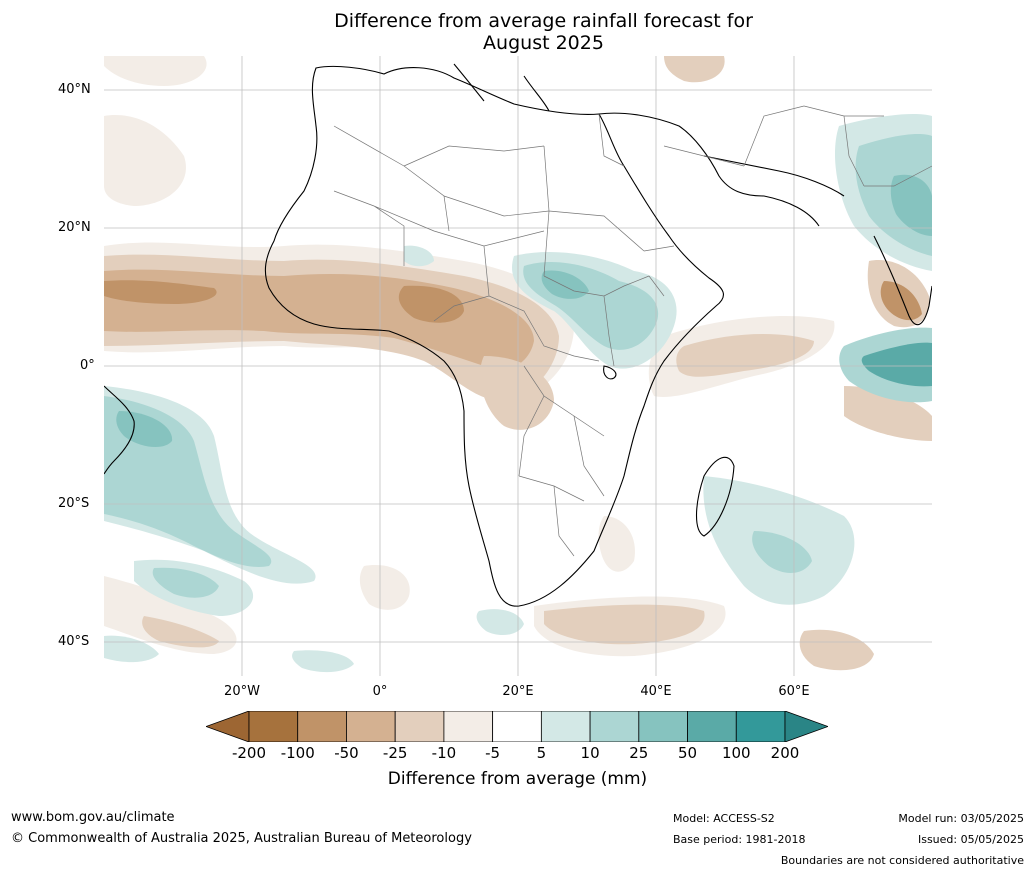  What do you see at coordinates (736, 753) in the screenshot?
I see `colorbar-tick-label: 100` at bounding box center [736, 753].